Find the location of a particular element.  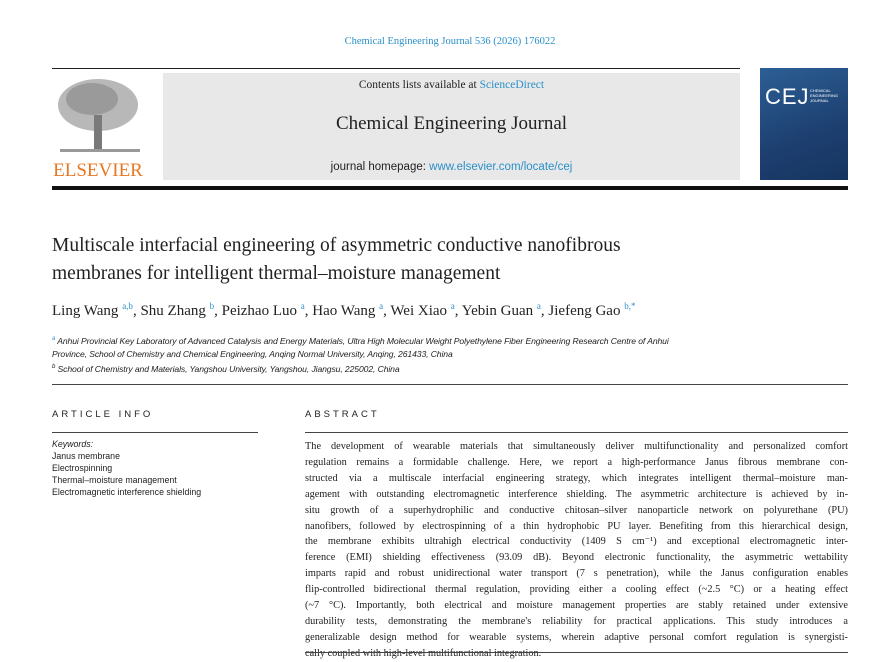

svg-text: ELSEVIER is located at coordinates (98, 169).